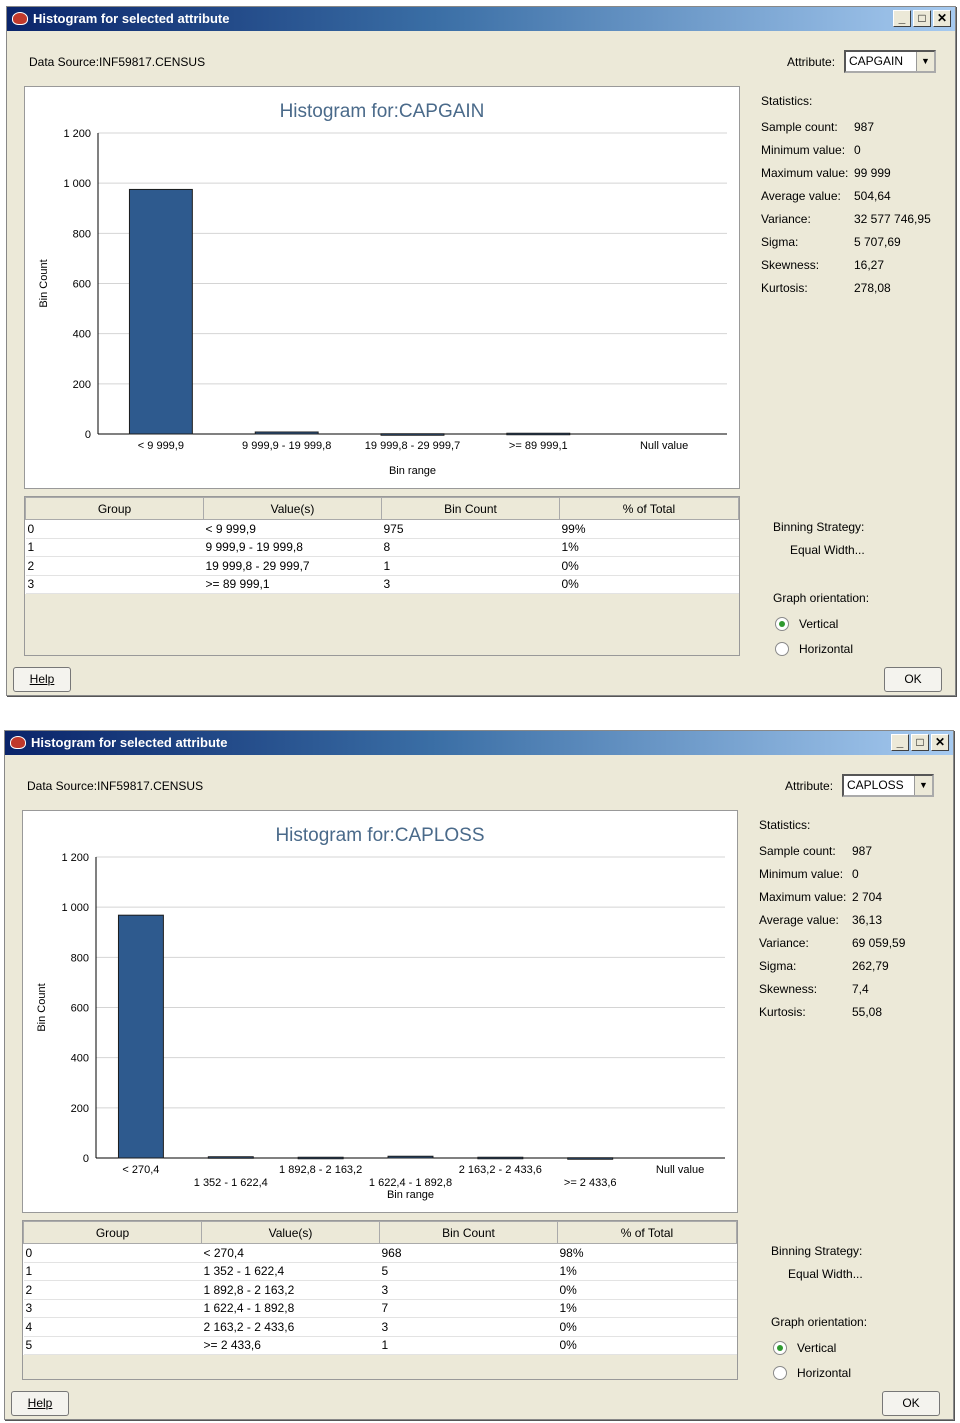 The height and width of the screenshot is (1423, 960). Describe the element at coordinates (500, 1170) in the screenshot. I see `x-tick-label: 2 163,2 - 2 433,6` at that location.